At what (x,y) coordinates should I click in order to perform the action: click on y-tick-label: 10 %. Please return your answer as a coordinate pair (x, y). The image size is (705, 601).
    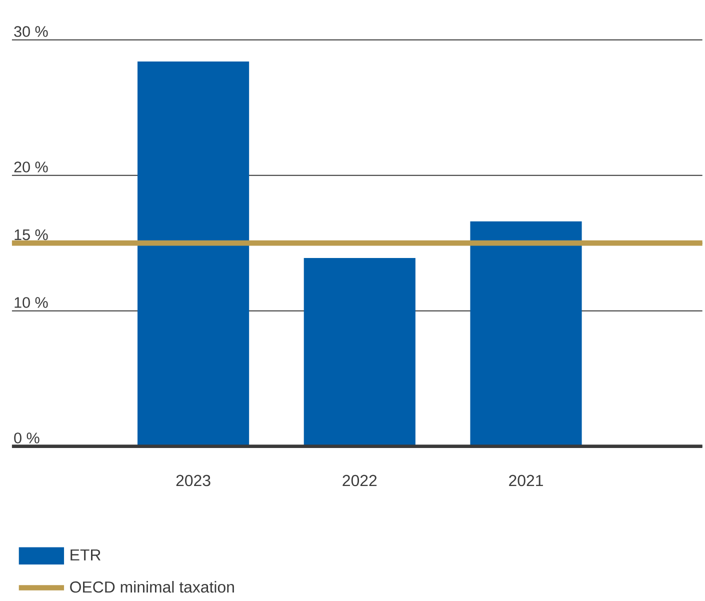
    Looking at the image, I should click on (31, 302).